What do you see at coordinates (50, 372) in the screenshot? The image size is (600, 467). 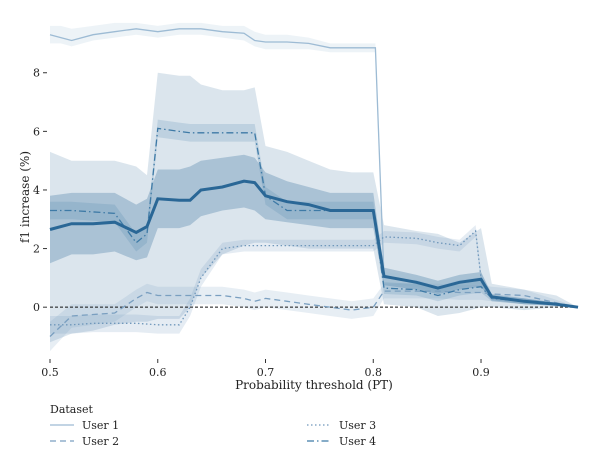 I see `x-tick-label: 0.5` at bounding box center [50, 372].